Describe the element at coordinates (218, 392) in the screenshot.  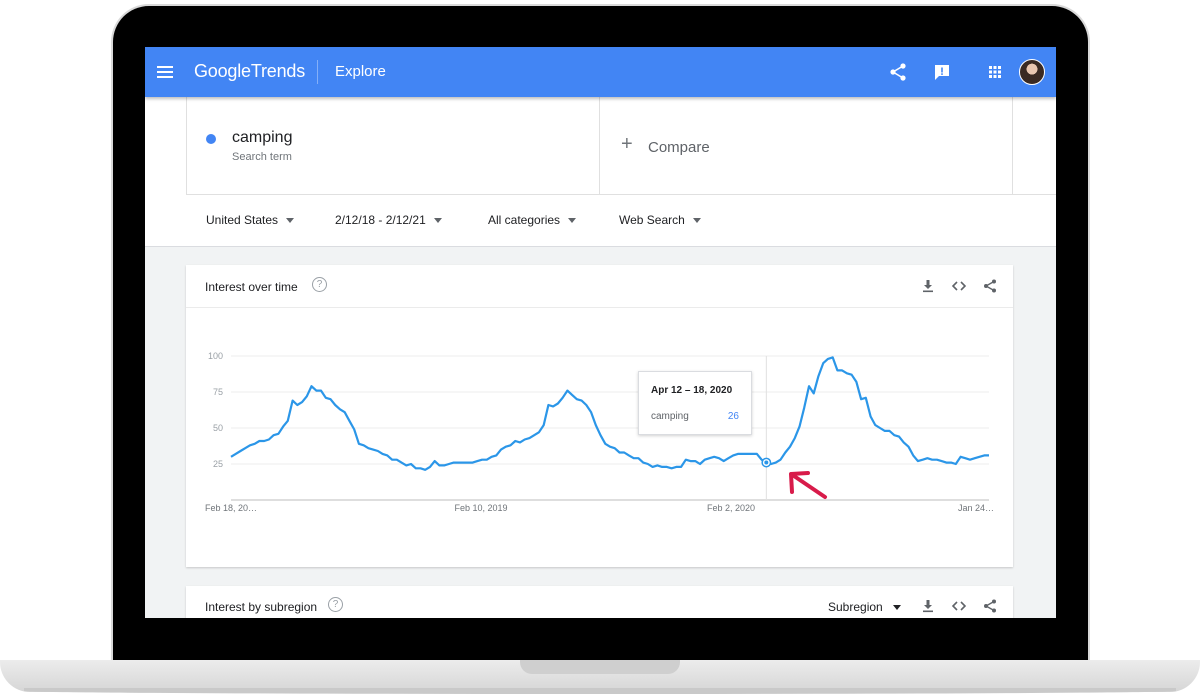
I see `y-tick-label: 75` at that location.